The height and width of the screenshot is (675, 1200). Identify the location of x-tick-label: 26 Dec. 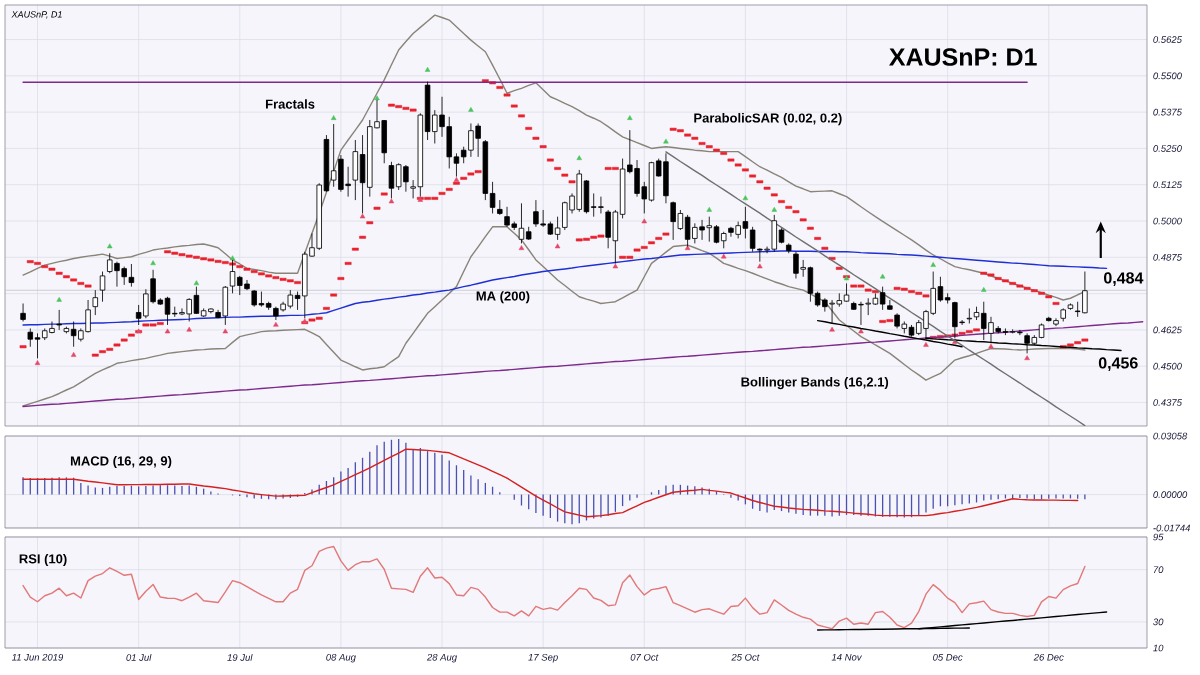
(1048, 657).